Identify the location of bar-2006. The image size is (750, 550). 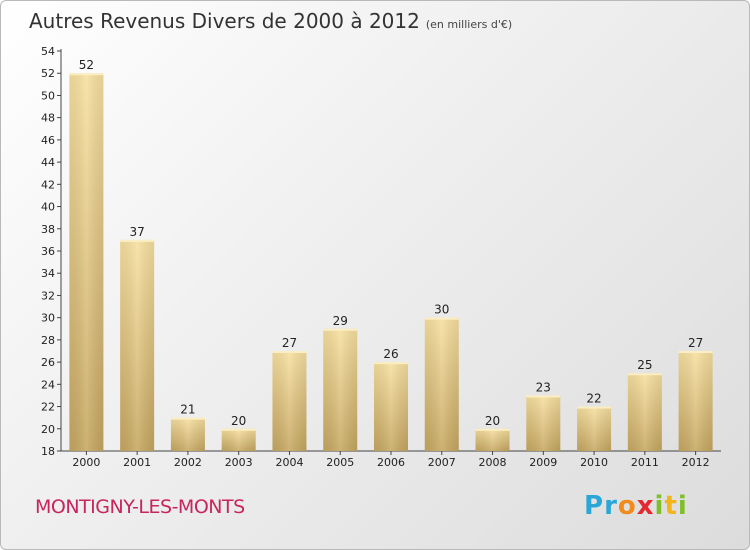
(391, 406).